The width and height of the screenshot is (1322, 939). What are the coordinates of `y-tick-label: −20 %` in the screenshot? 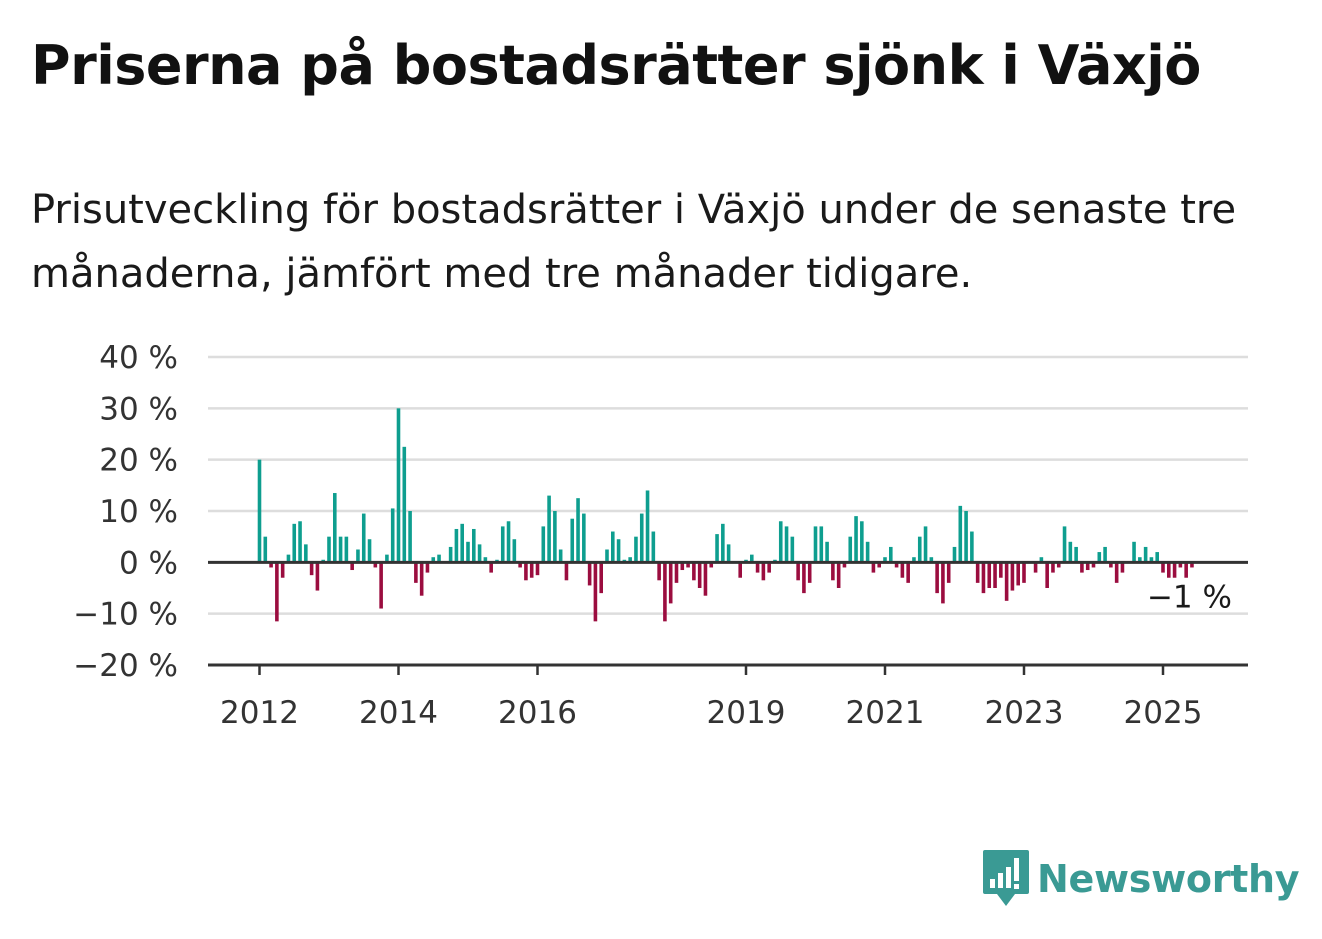 It's located at (125, 666).